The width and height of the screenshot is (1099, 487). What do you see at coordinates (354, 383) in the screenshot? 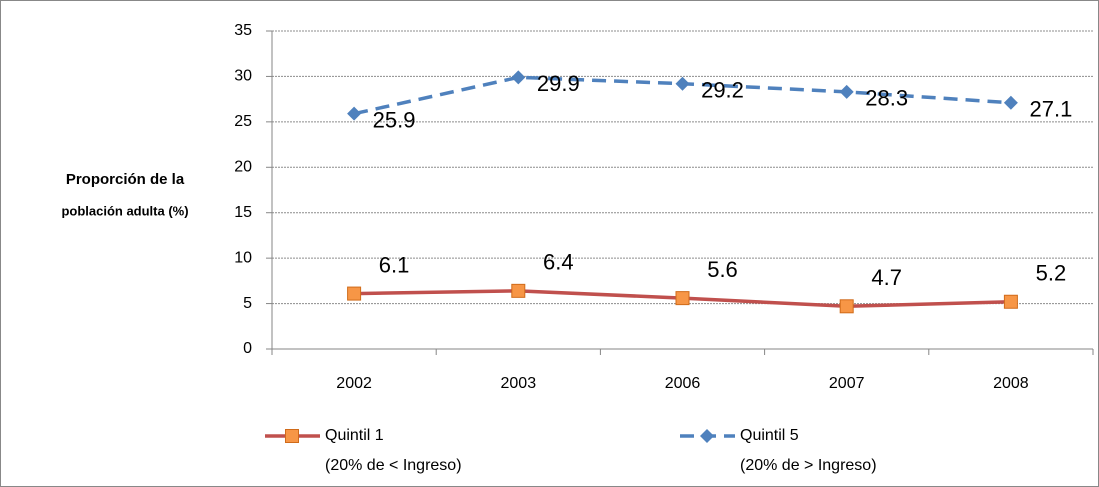
I see `x-tick-label: 2002` at bounding box center [354, 383].